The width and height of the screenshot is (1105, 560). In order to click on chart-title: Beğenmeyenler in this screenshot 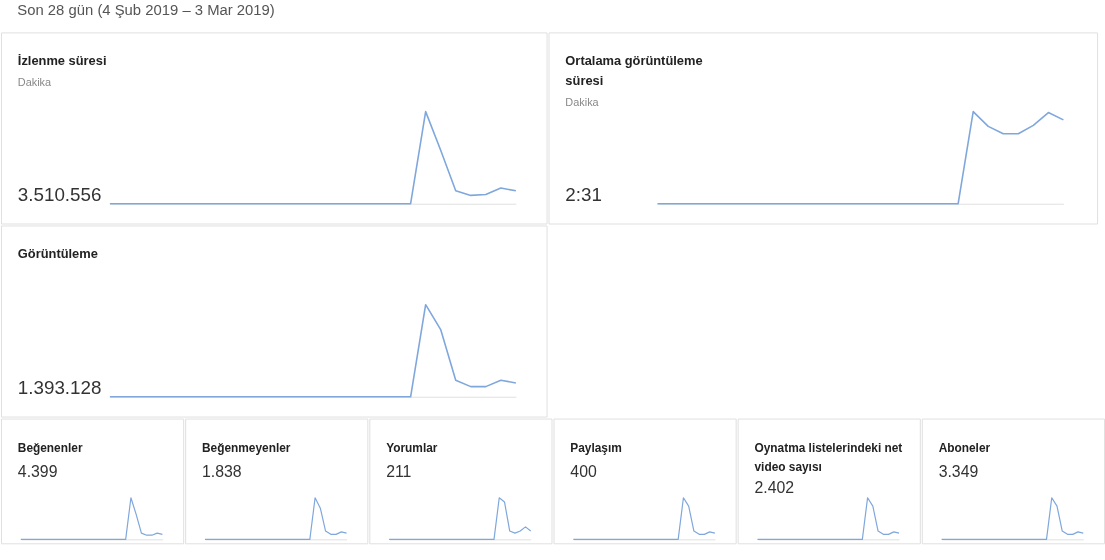, I will do `click(246, 448)`.